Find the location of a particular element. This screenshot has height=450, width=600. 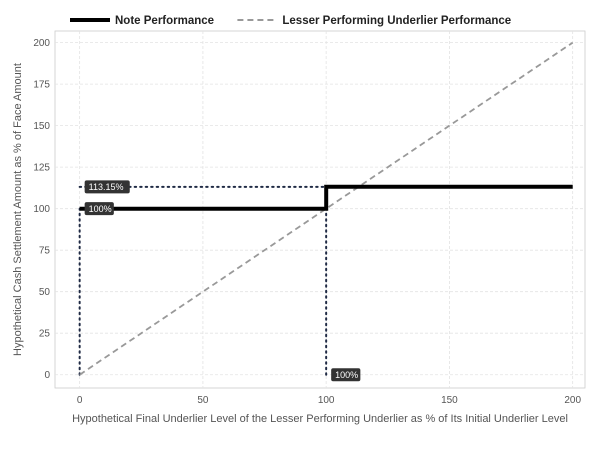

y-tick-label: 150 is located at coordinates (41, 126).